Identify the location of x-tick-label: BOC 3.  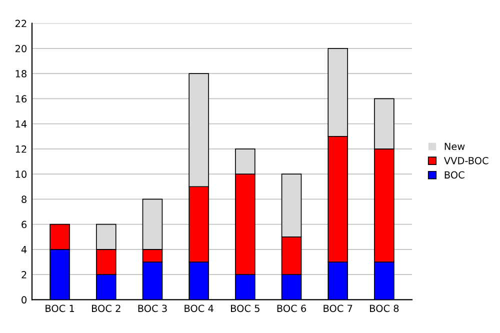
(152, 308).